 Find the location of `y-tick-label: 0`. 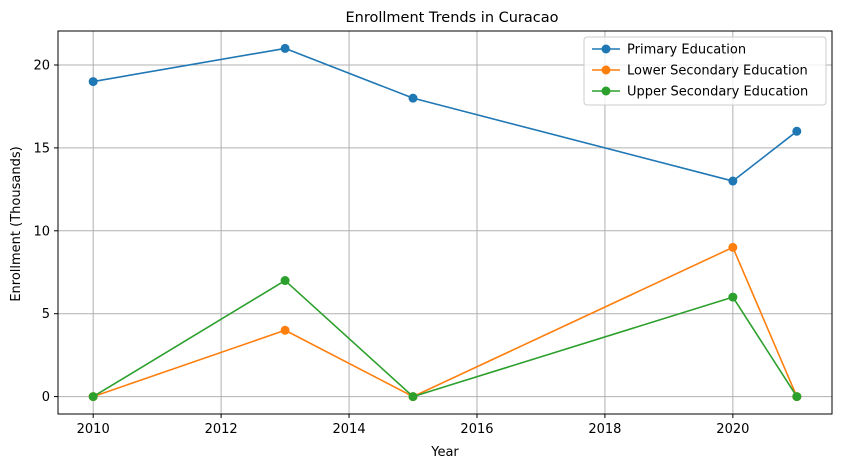

y-tick-label: 0 is located at coordinates (46, 397).